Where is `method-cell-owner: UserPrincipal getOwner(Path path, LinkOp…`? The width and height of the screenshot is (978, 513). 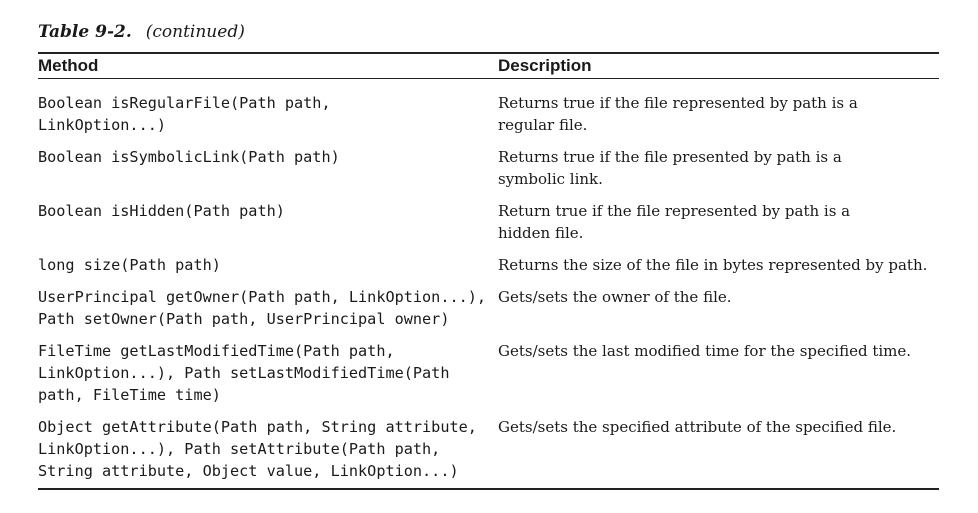
method-cell-owner: UserPrincipal getOwner(Path path, LinkOp… is located at coordinates (262, 308).